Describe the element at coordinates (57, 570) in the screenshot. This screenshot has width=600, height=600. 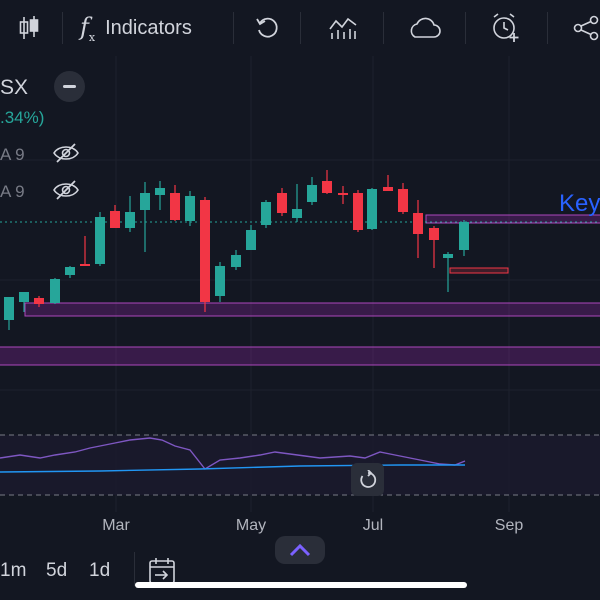
I see `timeframe-5d: 5d` at that location.